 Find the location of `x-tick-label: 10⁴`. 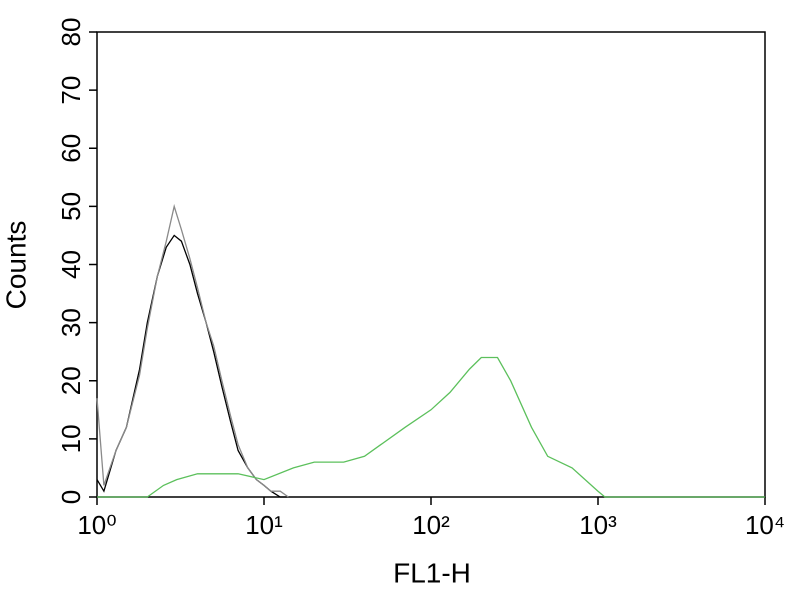

x-tick-label: 10⁴ is located at coordinates (765, 525).